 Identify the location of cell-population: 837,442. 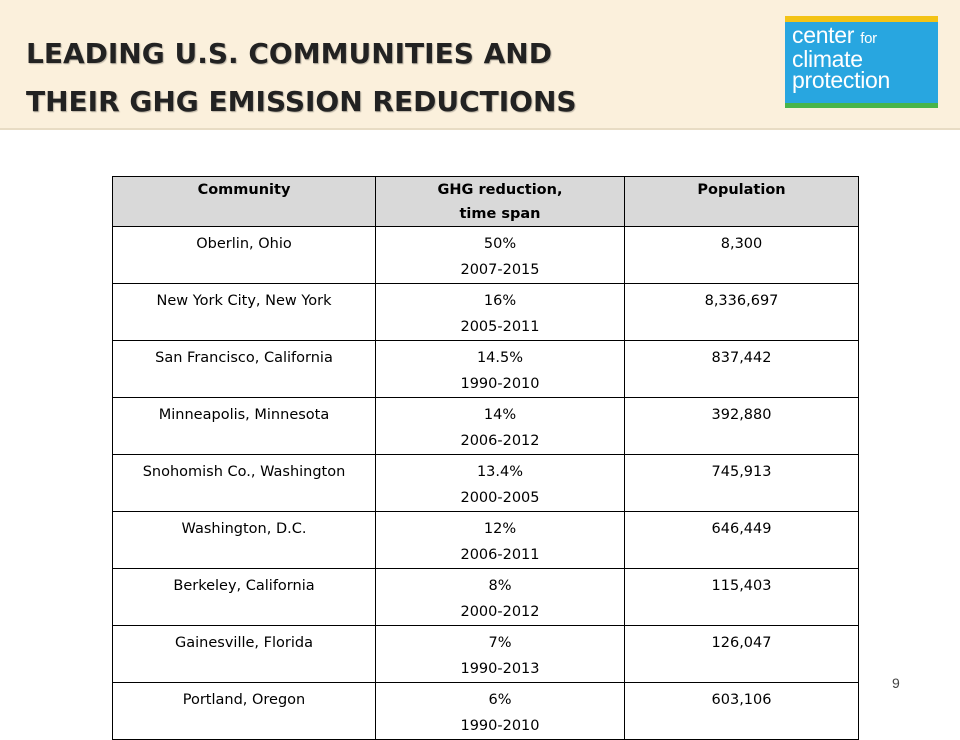
(741, 369).